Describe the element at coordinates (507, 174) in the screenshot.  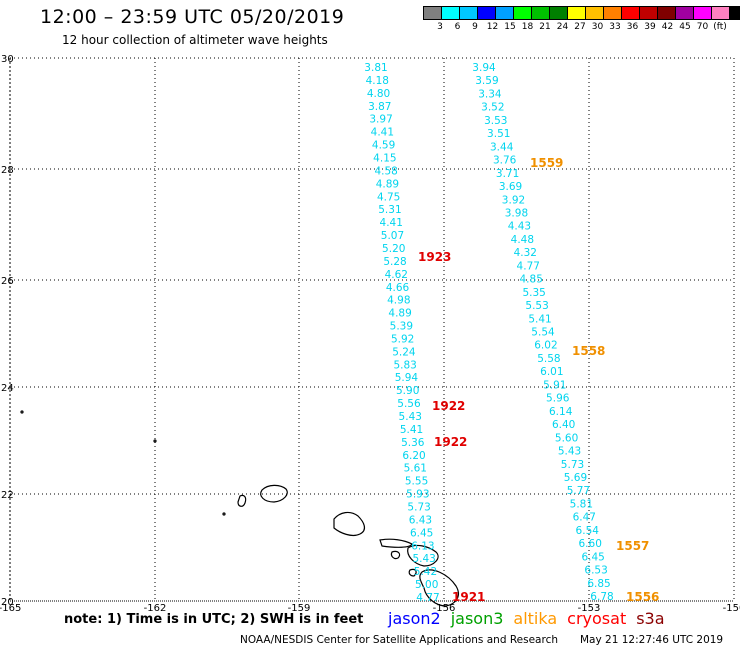
I see `wave-height: 3.71` at that location.